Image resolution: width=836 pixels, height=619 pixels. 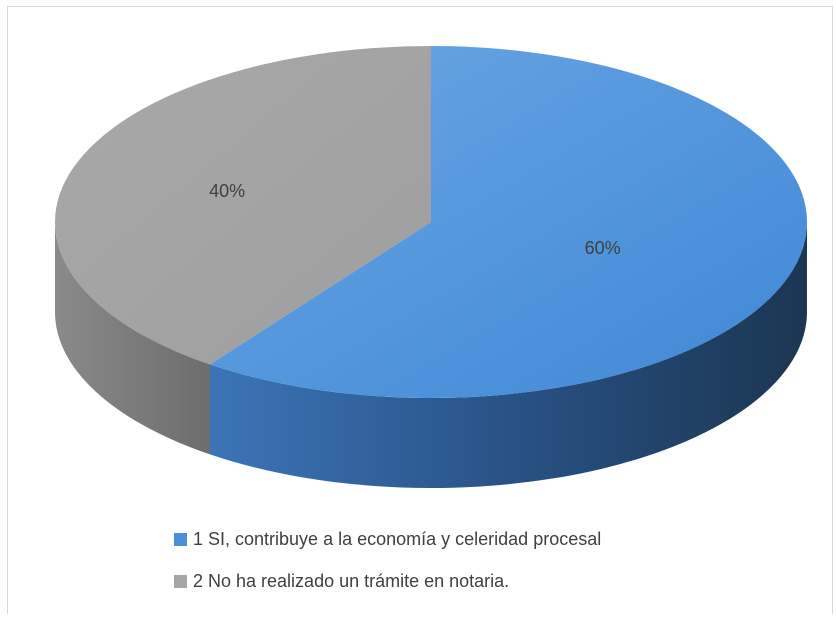 I want to click on data-label-1: 60%, so click(x=603, y=248).